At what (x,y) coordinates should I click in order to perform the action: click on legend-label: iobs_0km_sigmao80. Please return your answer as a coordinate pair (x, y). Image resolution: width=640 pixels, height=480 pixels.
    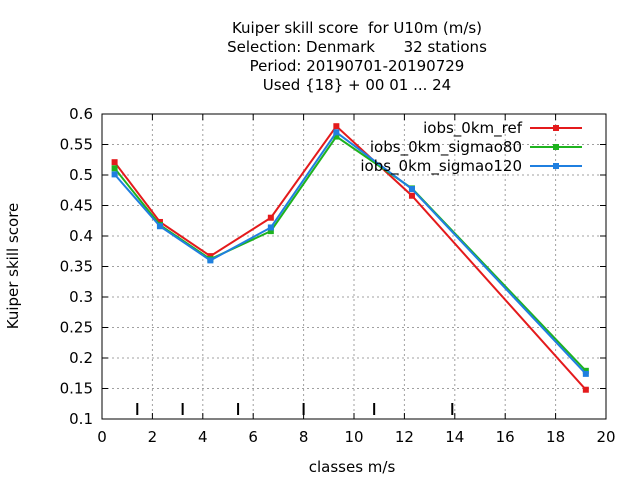
    Looking at the image, I should click on (446, 147).